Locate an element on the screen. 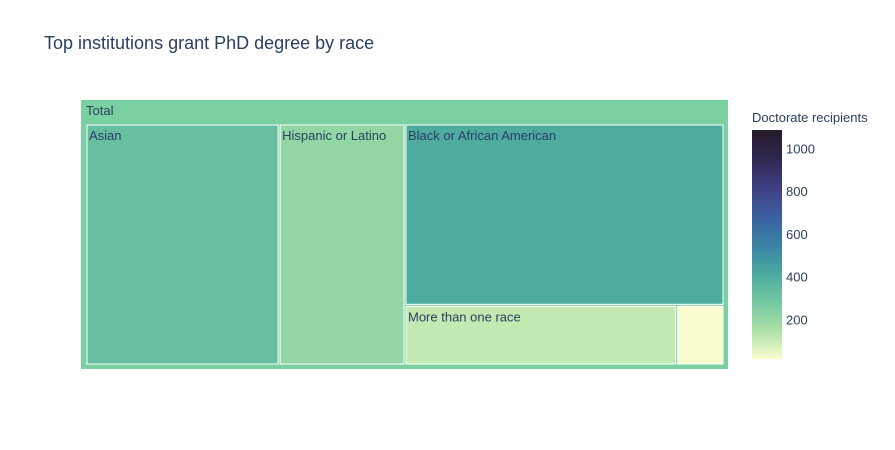 The height and width of the screenshot is (450, 895). colorbar-tick-label: 800 is located at coordinates (797, 191).